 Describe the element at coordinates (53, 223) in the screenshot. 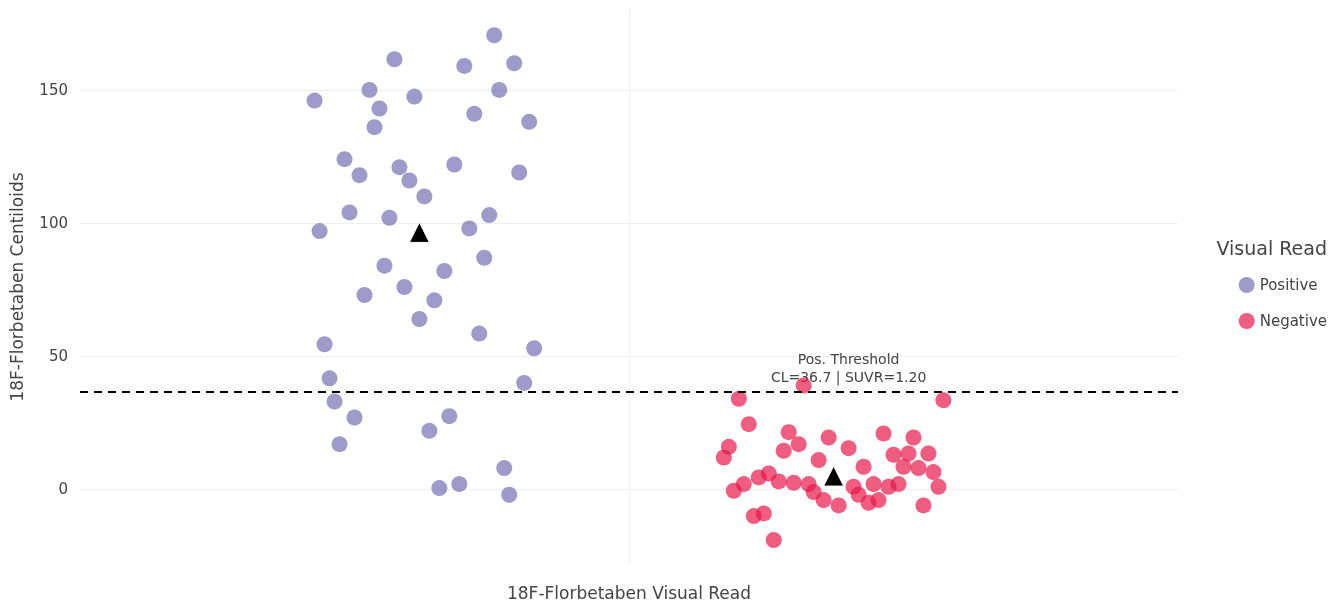

I see `y-tick-label: 100` at that location.